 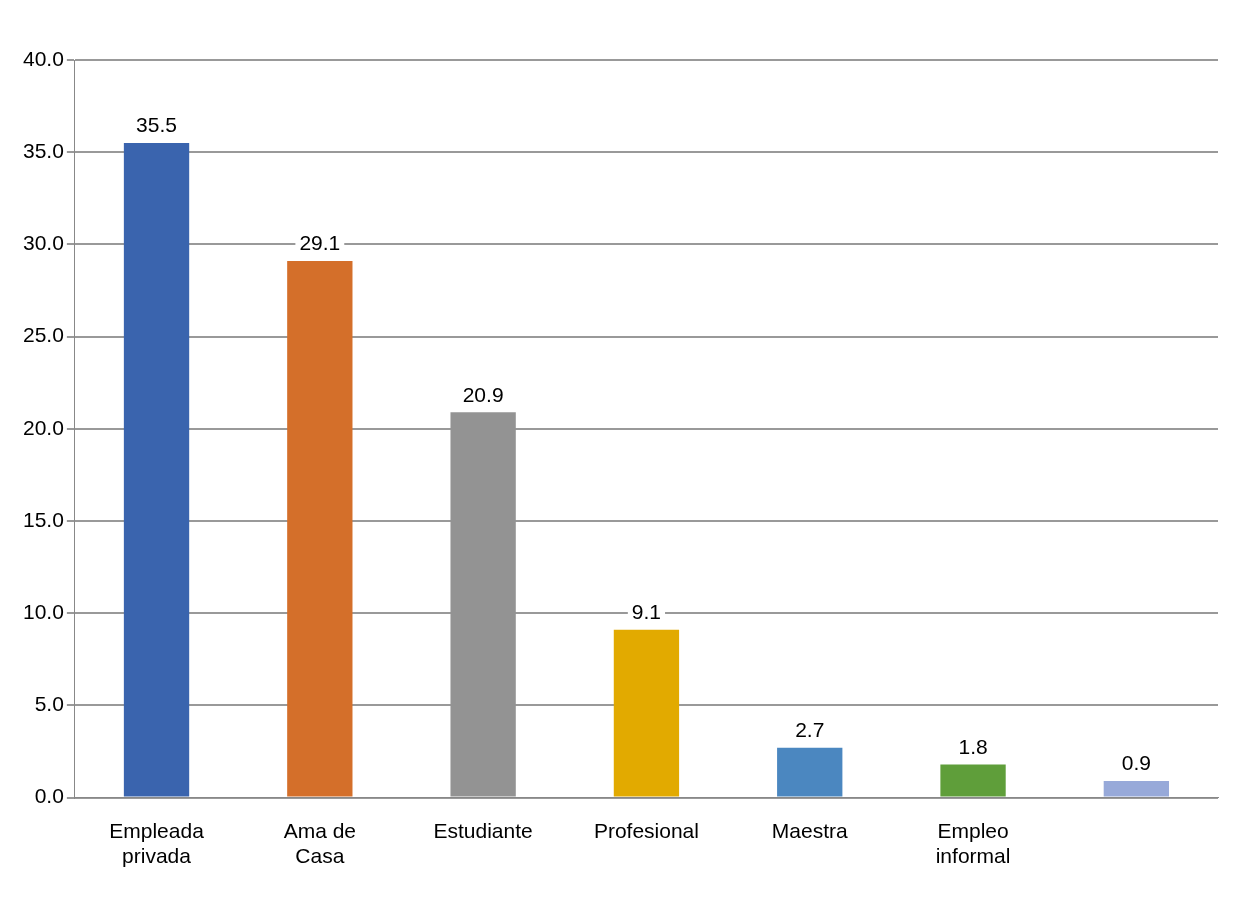 What do you see at coordinates (49, 796) in the screenshot?
I see `y-tick-label: 0.0` at bounding box center [49, 796].